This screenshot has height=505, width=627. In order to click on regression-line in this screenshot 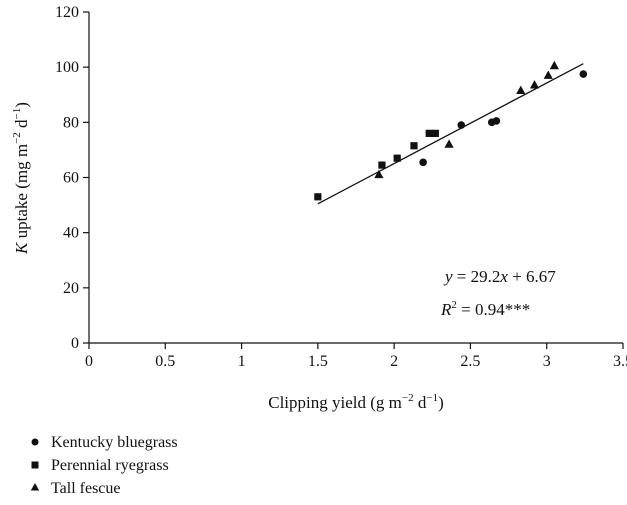, I will do `click(450, 134)`.